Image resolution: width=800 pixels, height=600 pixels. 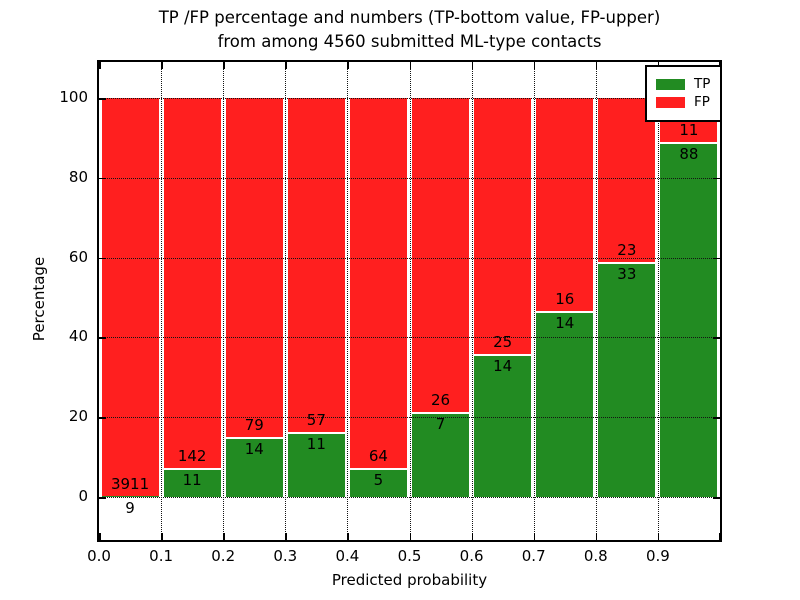 I want to click on tp-count-label: 88, so click(x=689, y=154).